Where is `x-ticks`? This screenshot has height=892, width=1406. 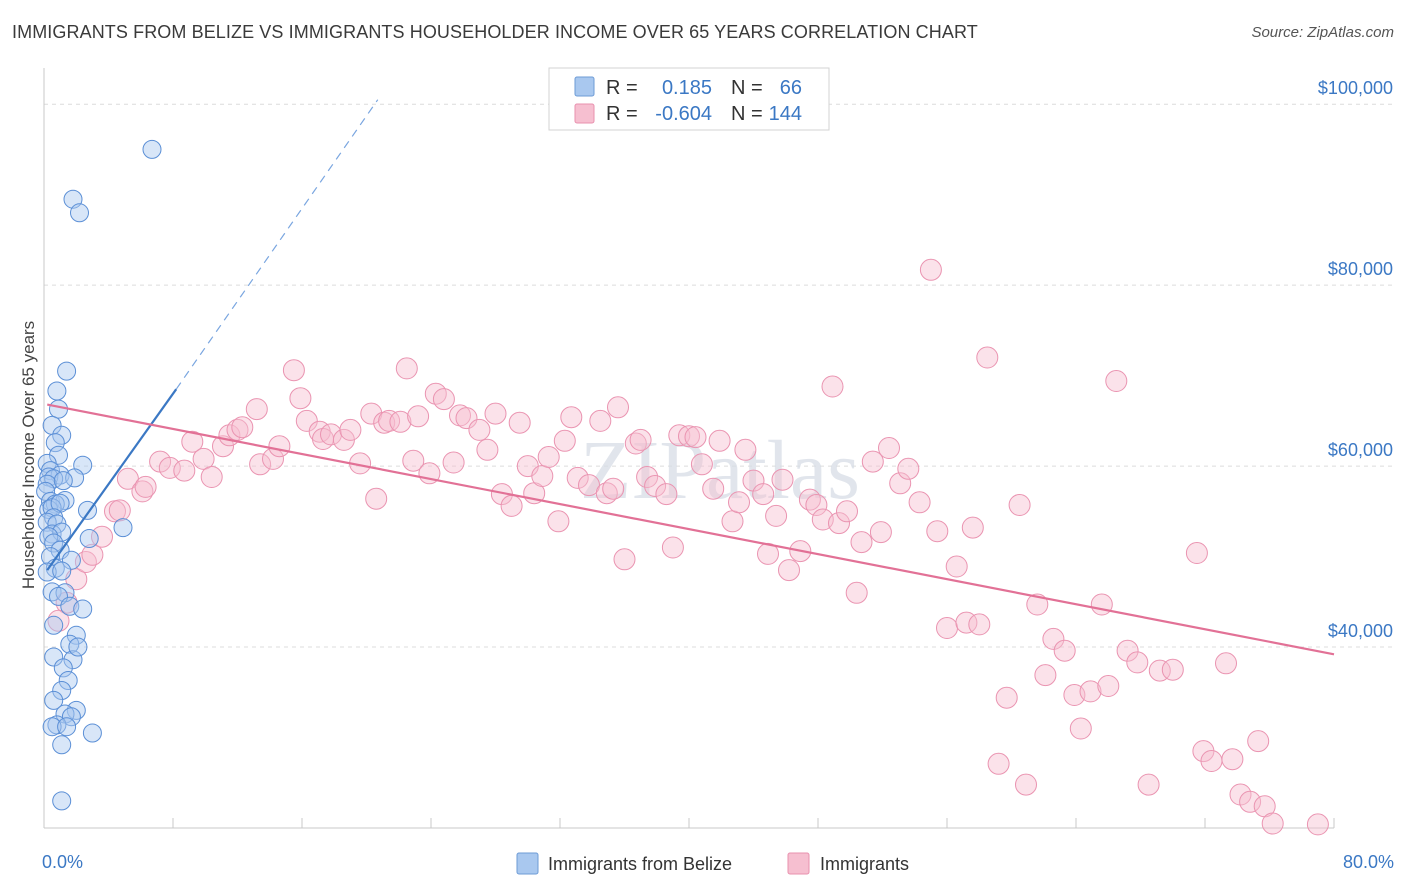 x-ticks is located at coordinates (689, 823).